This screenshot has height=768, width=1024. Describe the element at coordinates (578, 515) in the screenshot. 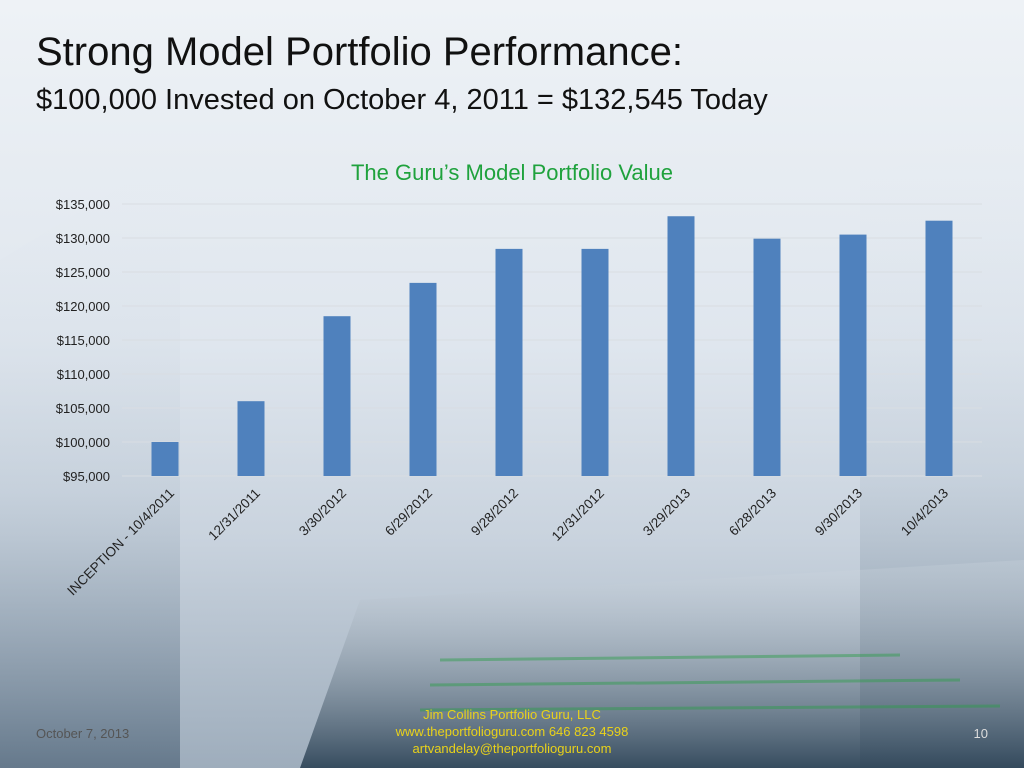

I see `x-tick-label: 12/31/2012` at that location.